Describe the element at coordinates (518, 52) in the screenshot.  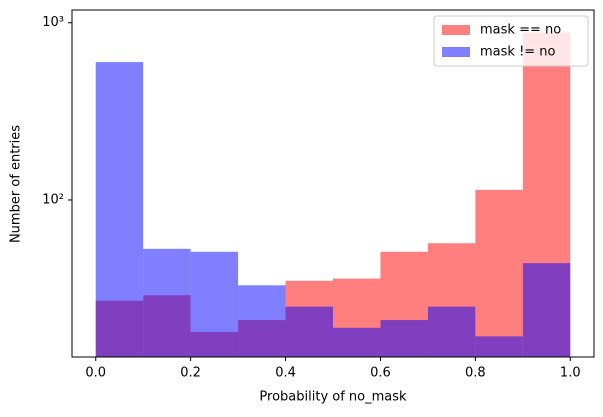
I see `legend-label: mask != no` at that location.